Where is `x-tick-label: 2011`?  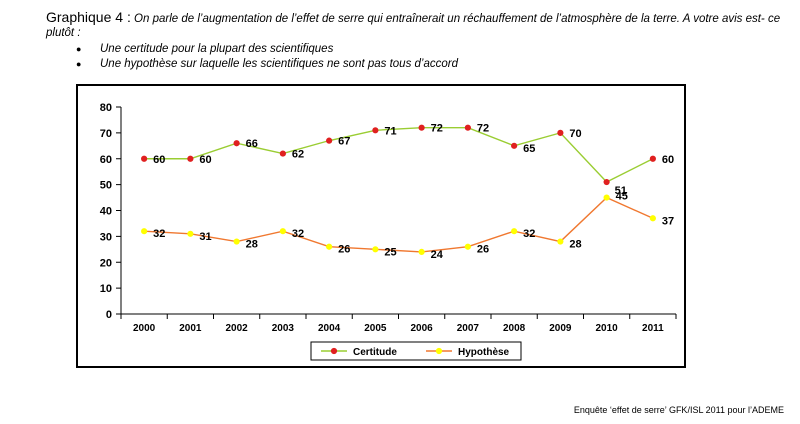
x-tick-label: 2011 is located at coordinates (653, 328).